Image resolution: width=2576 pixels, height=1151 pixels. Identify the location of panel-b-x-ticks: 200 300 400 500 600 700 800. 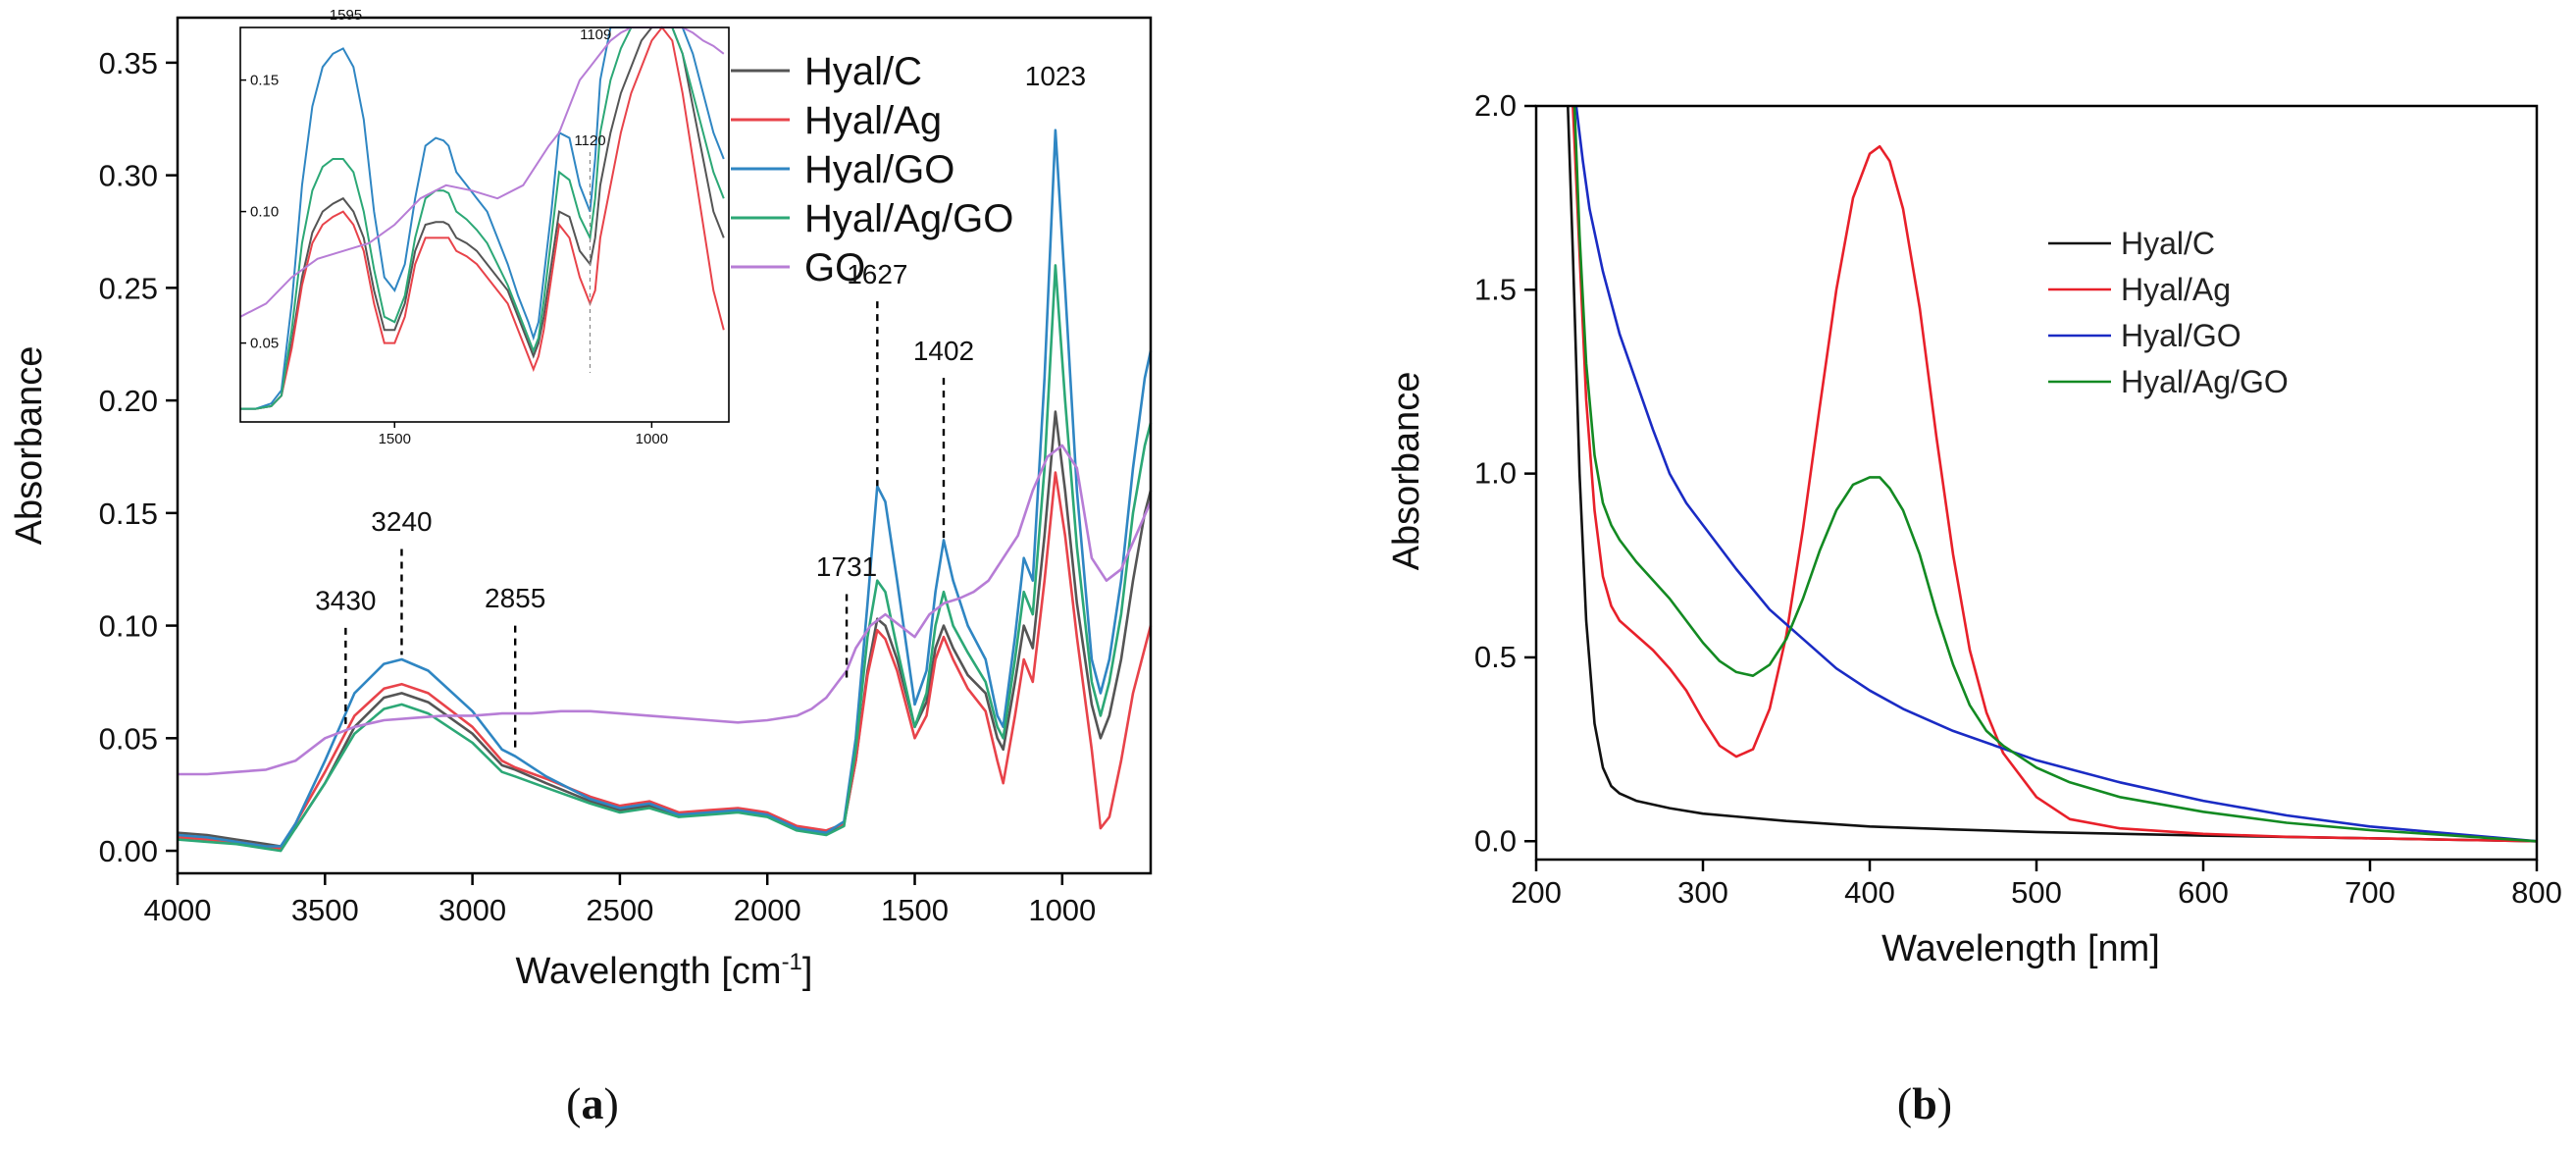
(2036, 885).